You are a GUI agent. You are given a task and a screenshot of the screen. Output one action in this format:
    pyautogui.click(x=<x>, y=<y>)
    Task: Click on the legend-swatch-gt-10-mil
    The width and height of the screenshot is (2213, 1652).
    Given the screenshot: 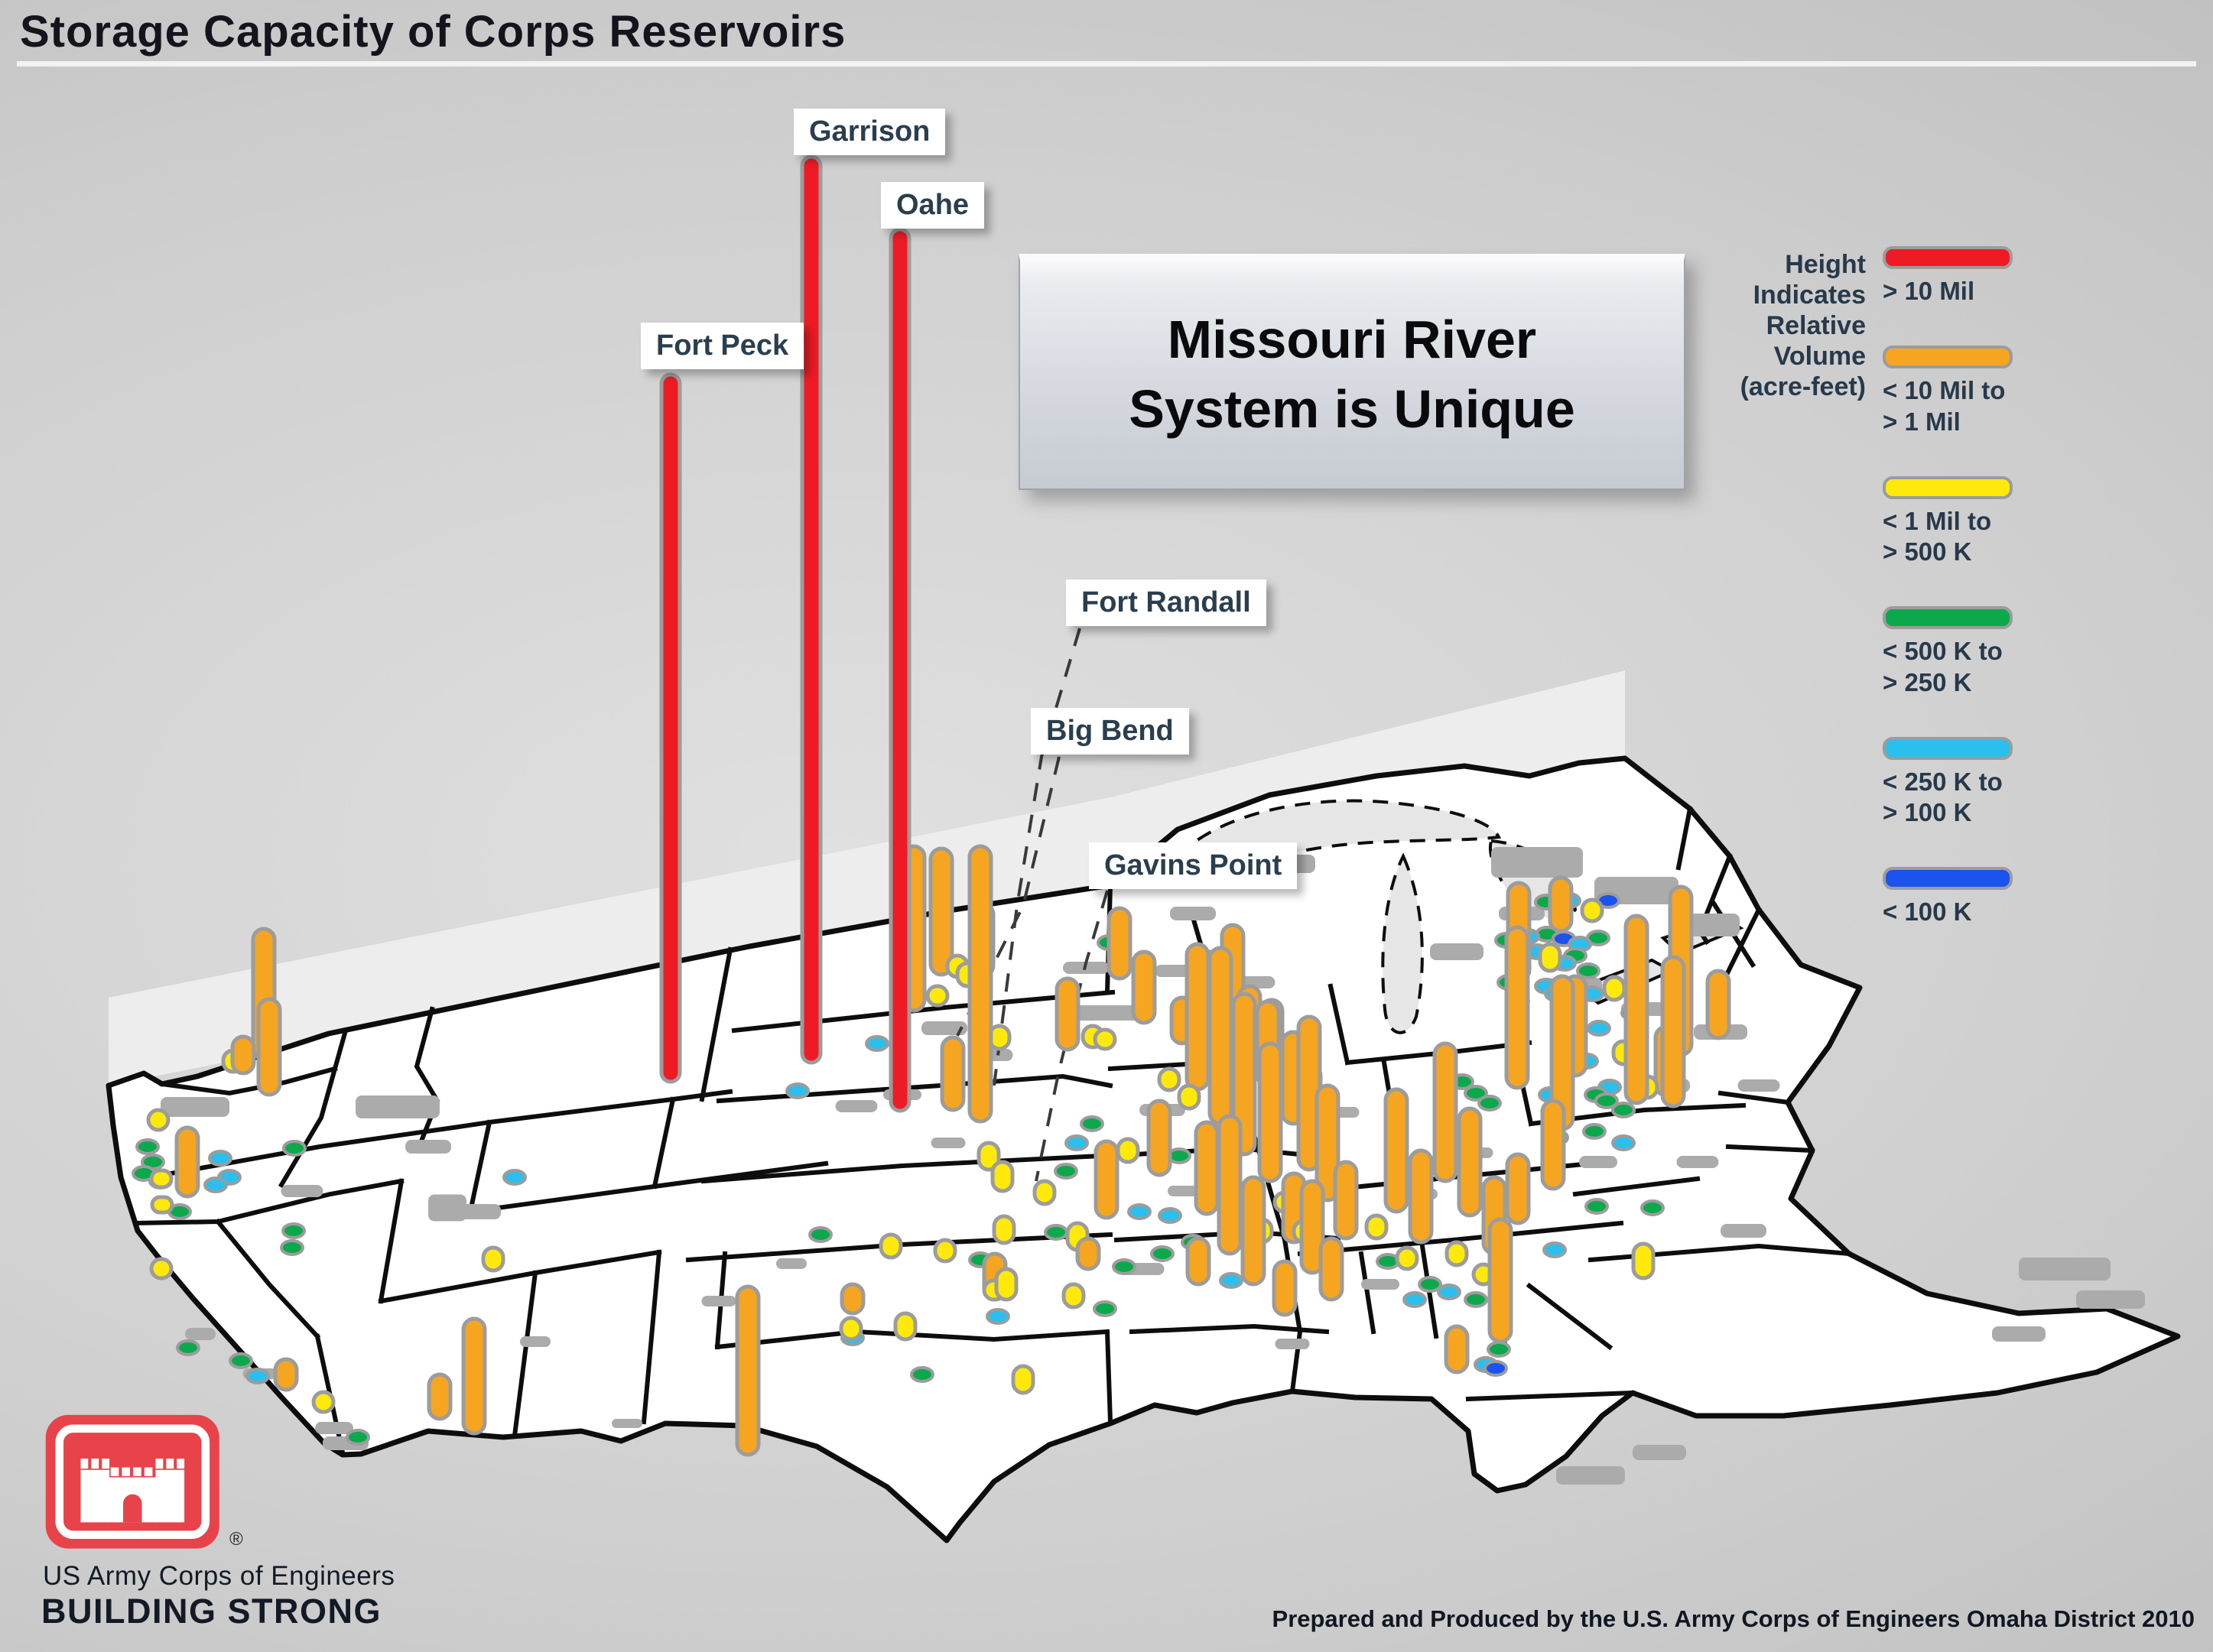 What is the action you would take?
    pyautogui.click(x=1948, y=257)
    